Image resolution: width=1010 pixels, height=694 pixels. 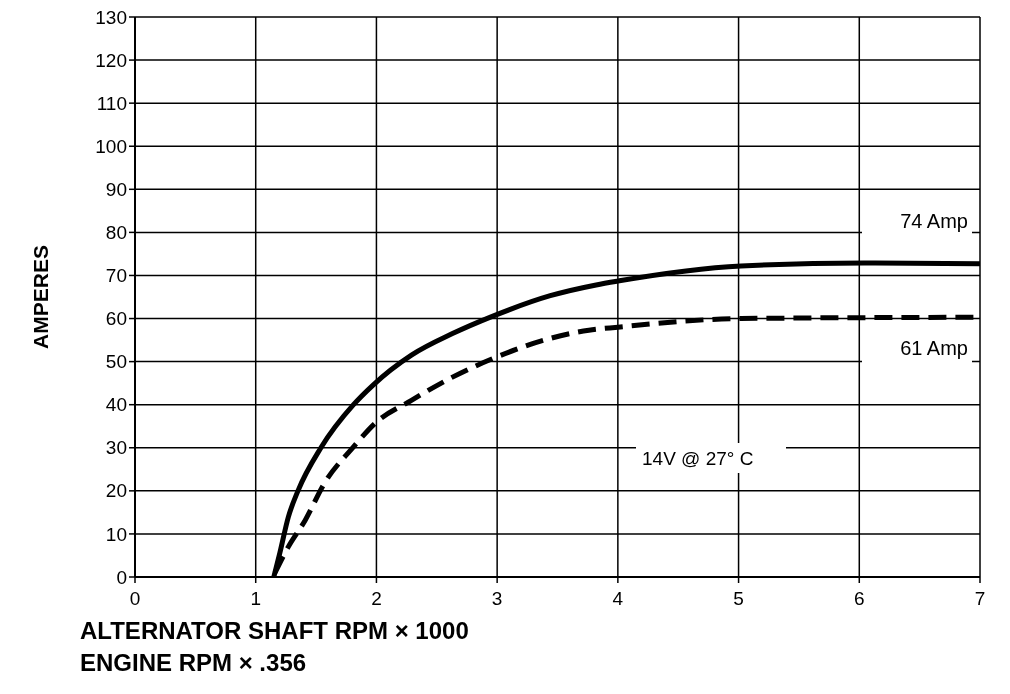 What do you see at coordinates (111, 60) in the screenshot?
I see `y-tick-label: 120` at bounding box center [111, 60].